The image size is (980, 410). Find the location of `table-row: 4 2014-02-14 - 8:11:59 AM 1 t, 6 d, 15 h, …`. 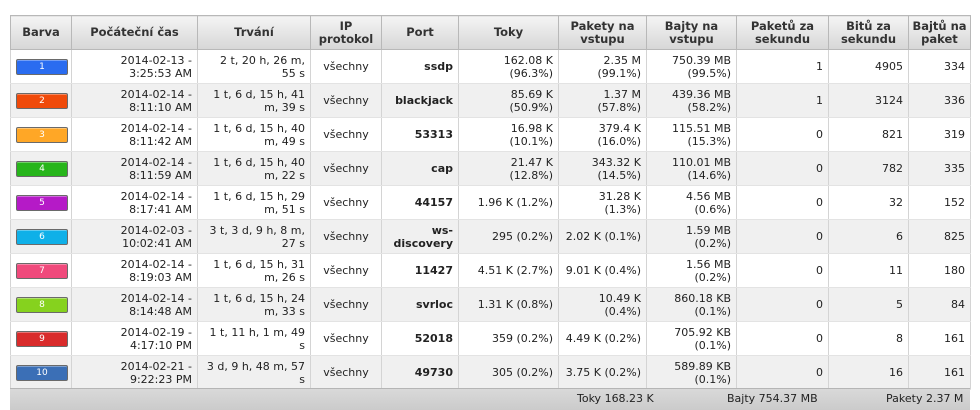

table-row: 4 2014-02-14 - 8:11:59 AM 1 t, 6 d, 15 h, … is located at coordinates (490, 168).